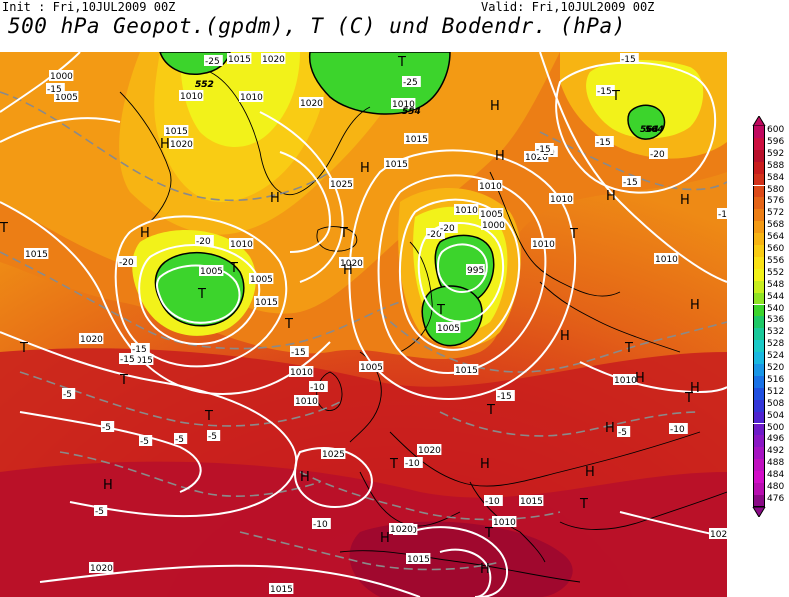 This screenshot has width=789, height=597. Describe the element at coordinates (341, 185) in the screenshot. I see `svg-text: 1025` at that location.